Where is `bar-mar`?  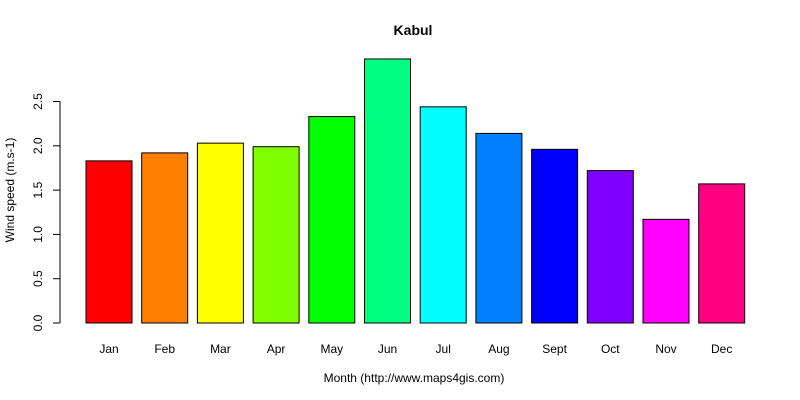 bar-mar is located at coordinates (220, 233).